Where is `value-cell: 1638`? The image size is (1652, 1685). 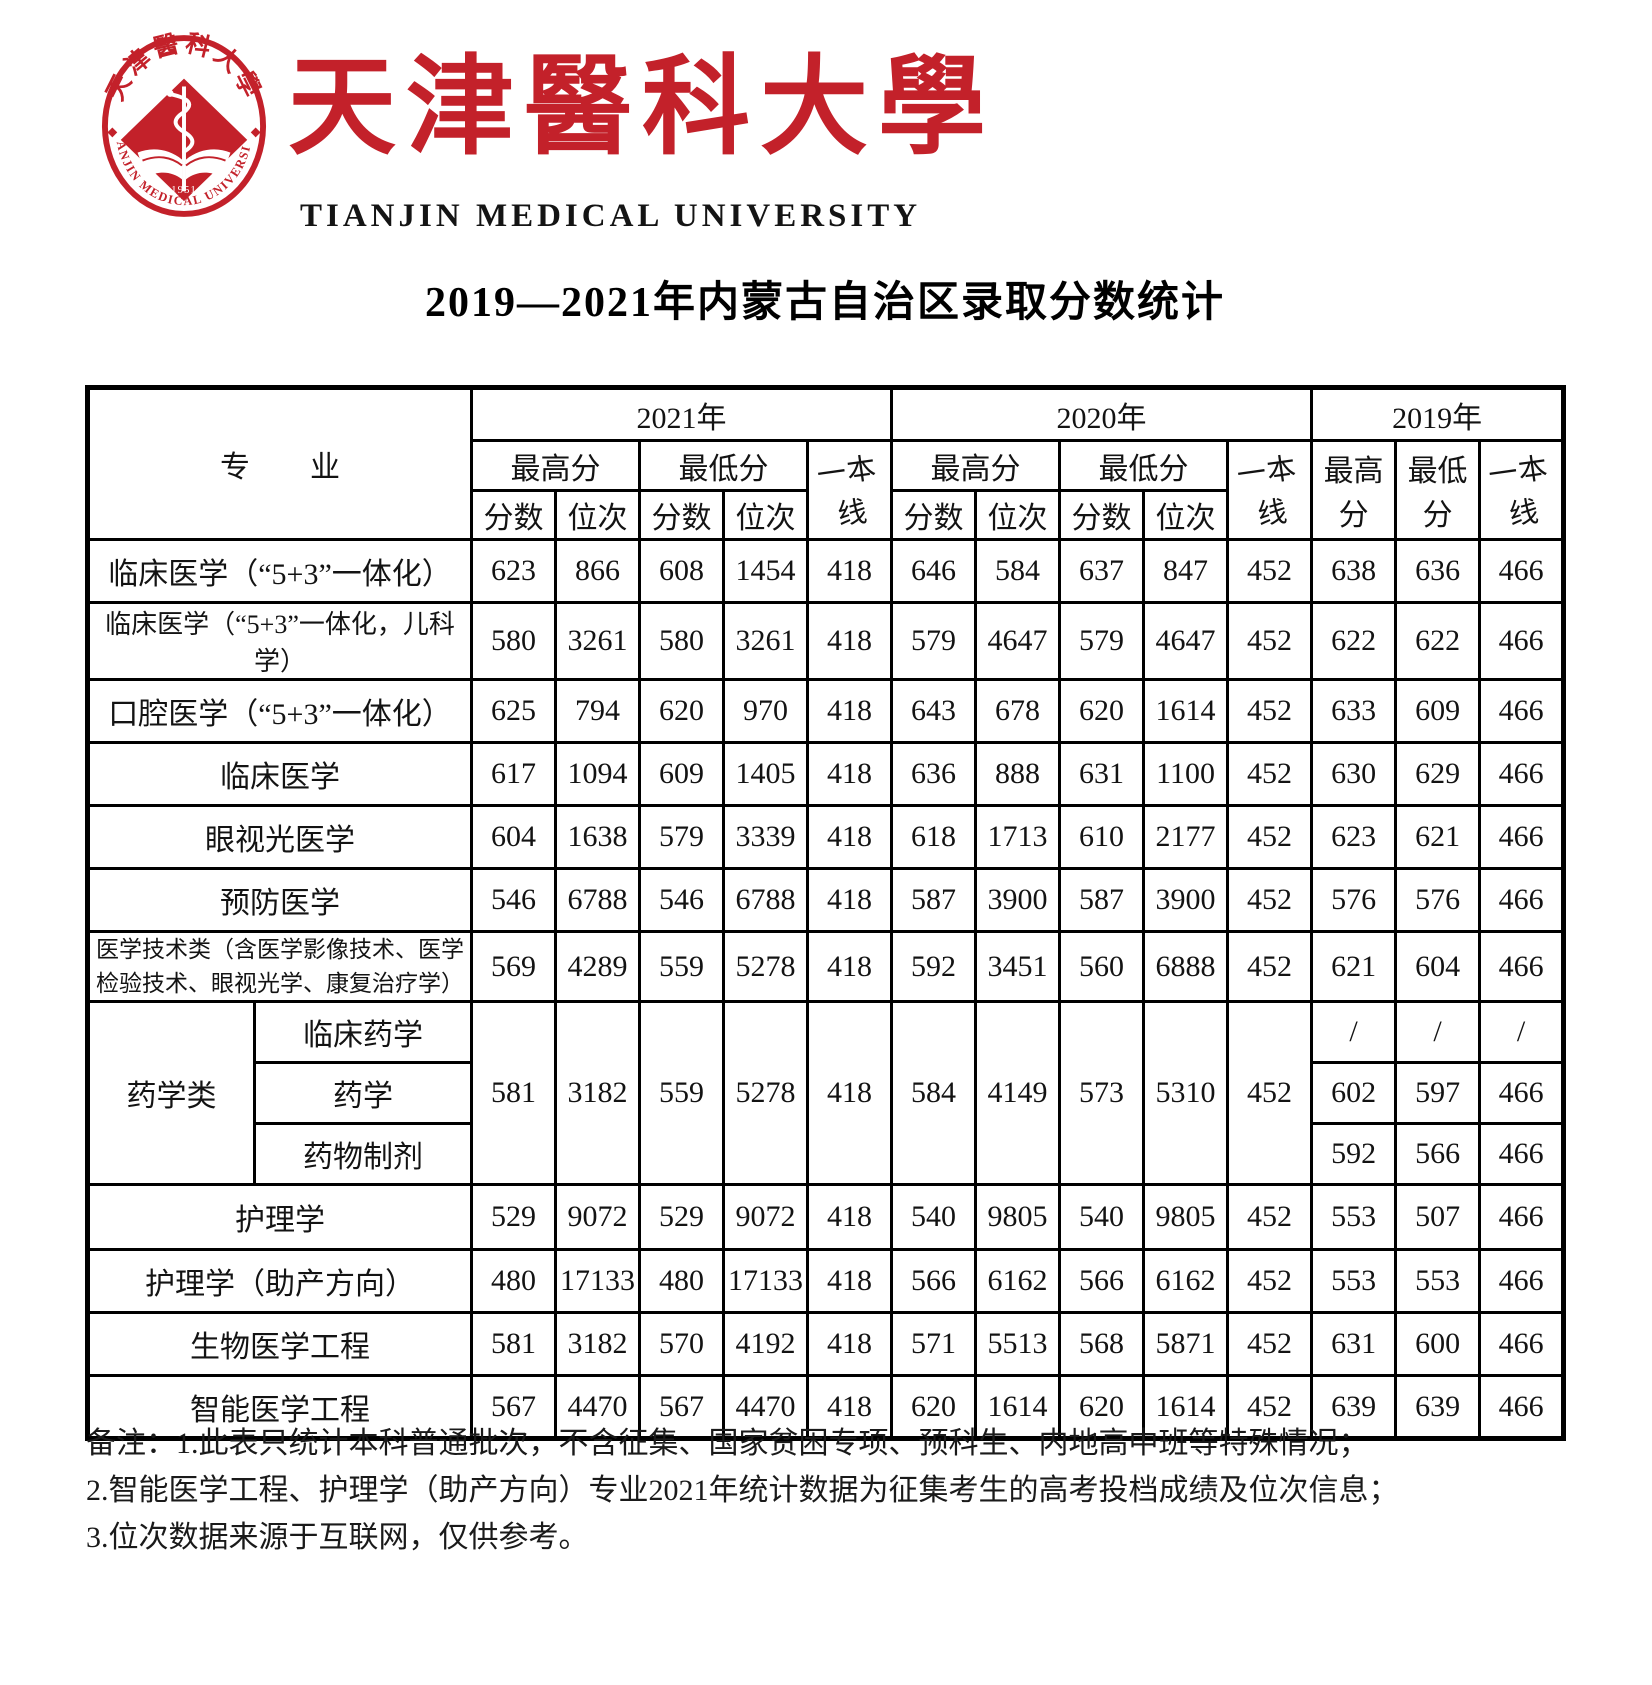 value-cell: 1638 is located at coordinates (597, 837).